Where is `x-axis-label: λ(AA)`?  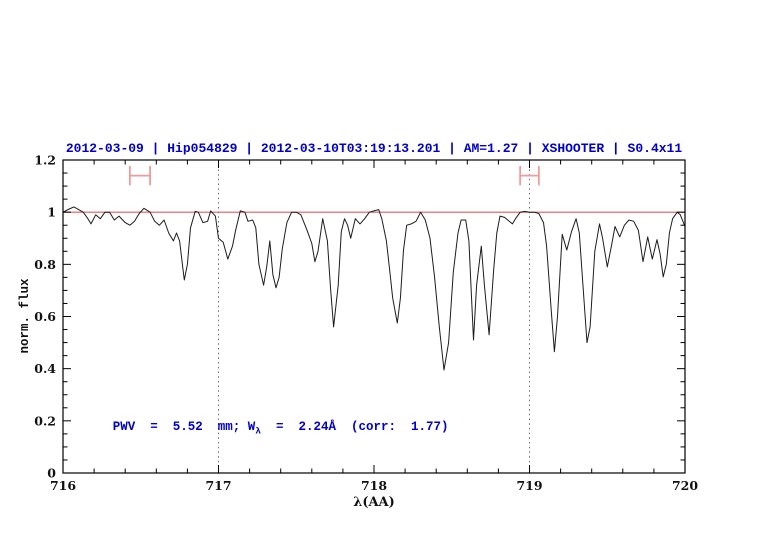
x-axis-label: λ(AA) is located at coordinates (374, 502).